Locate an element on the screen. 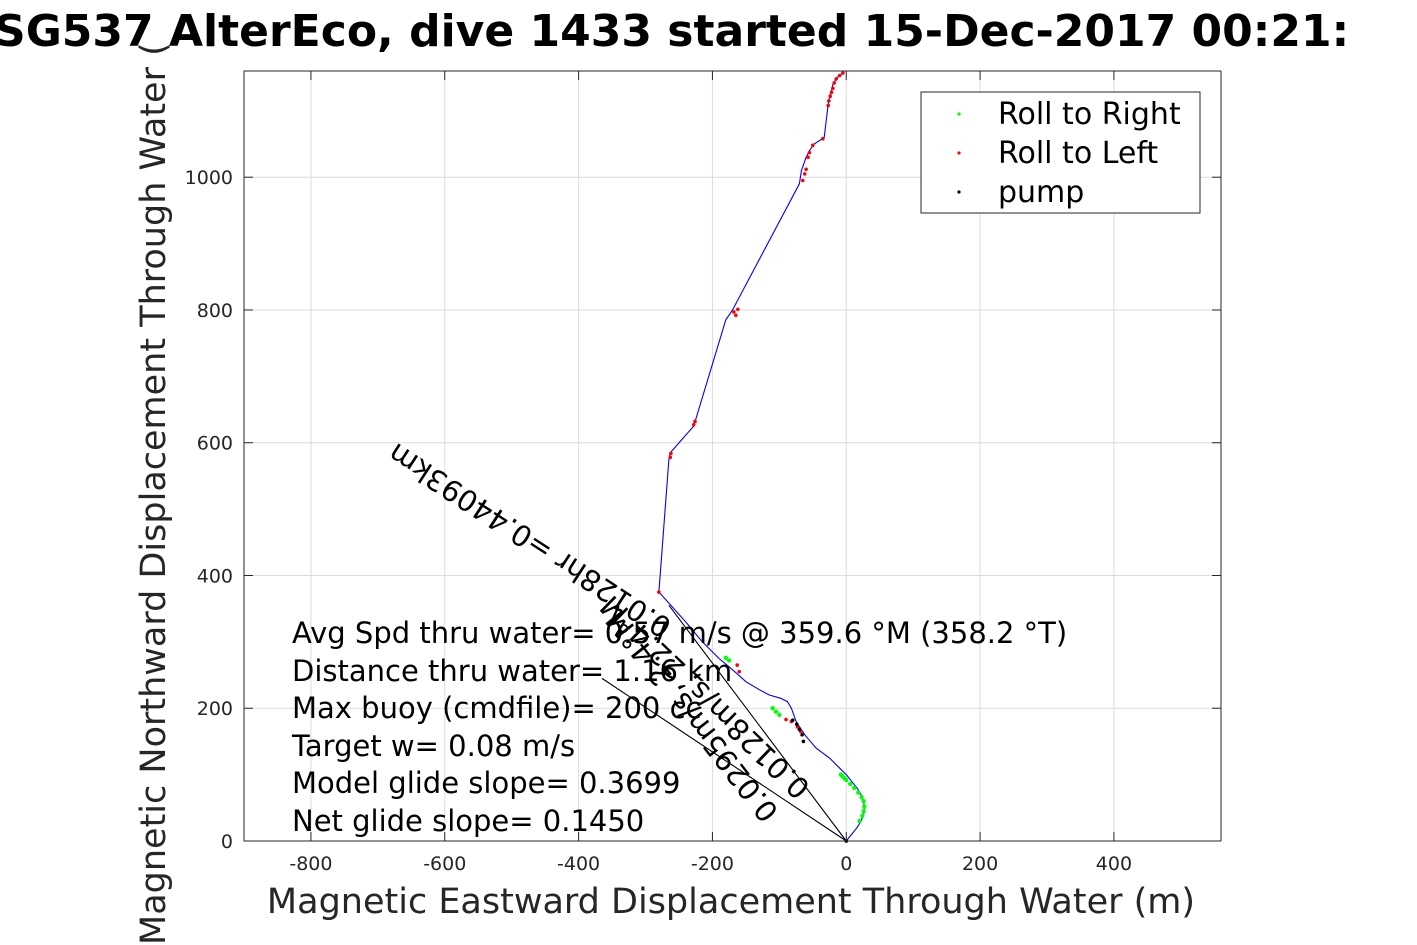 The image size is (1417, 945). x-tick-label: 400 is located at coordinates (1114, 864).